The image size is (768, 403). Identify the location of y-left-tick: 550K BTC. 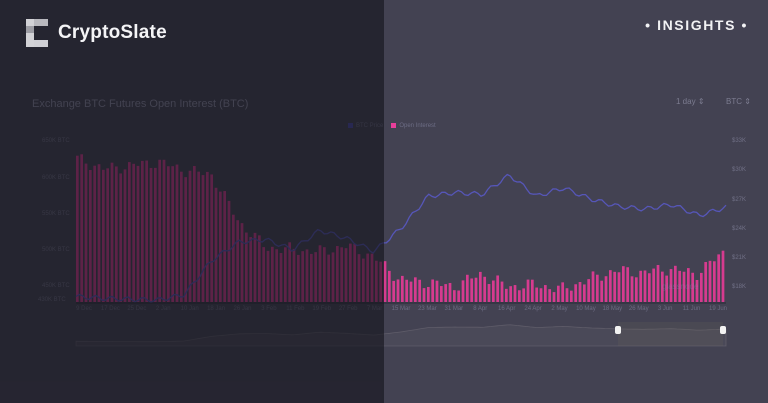
(56, 214).